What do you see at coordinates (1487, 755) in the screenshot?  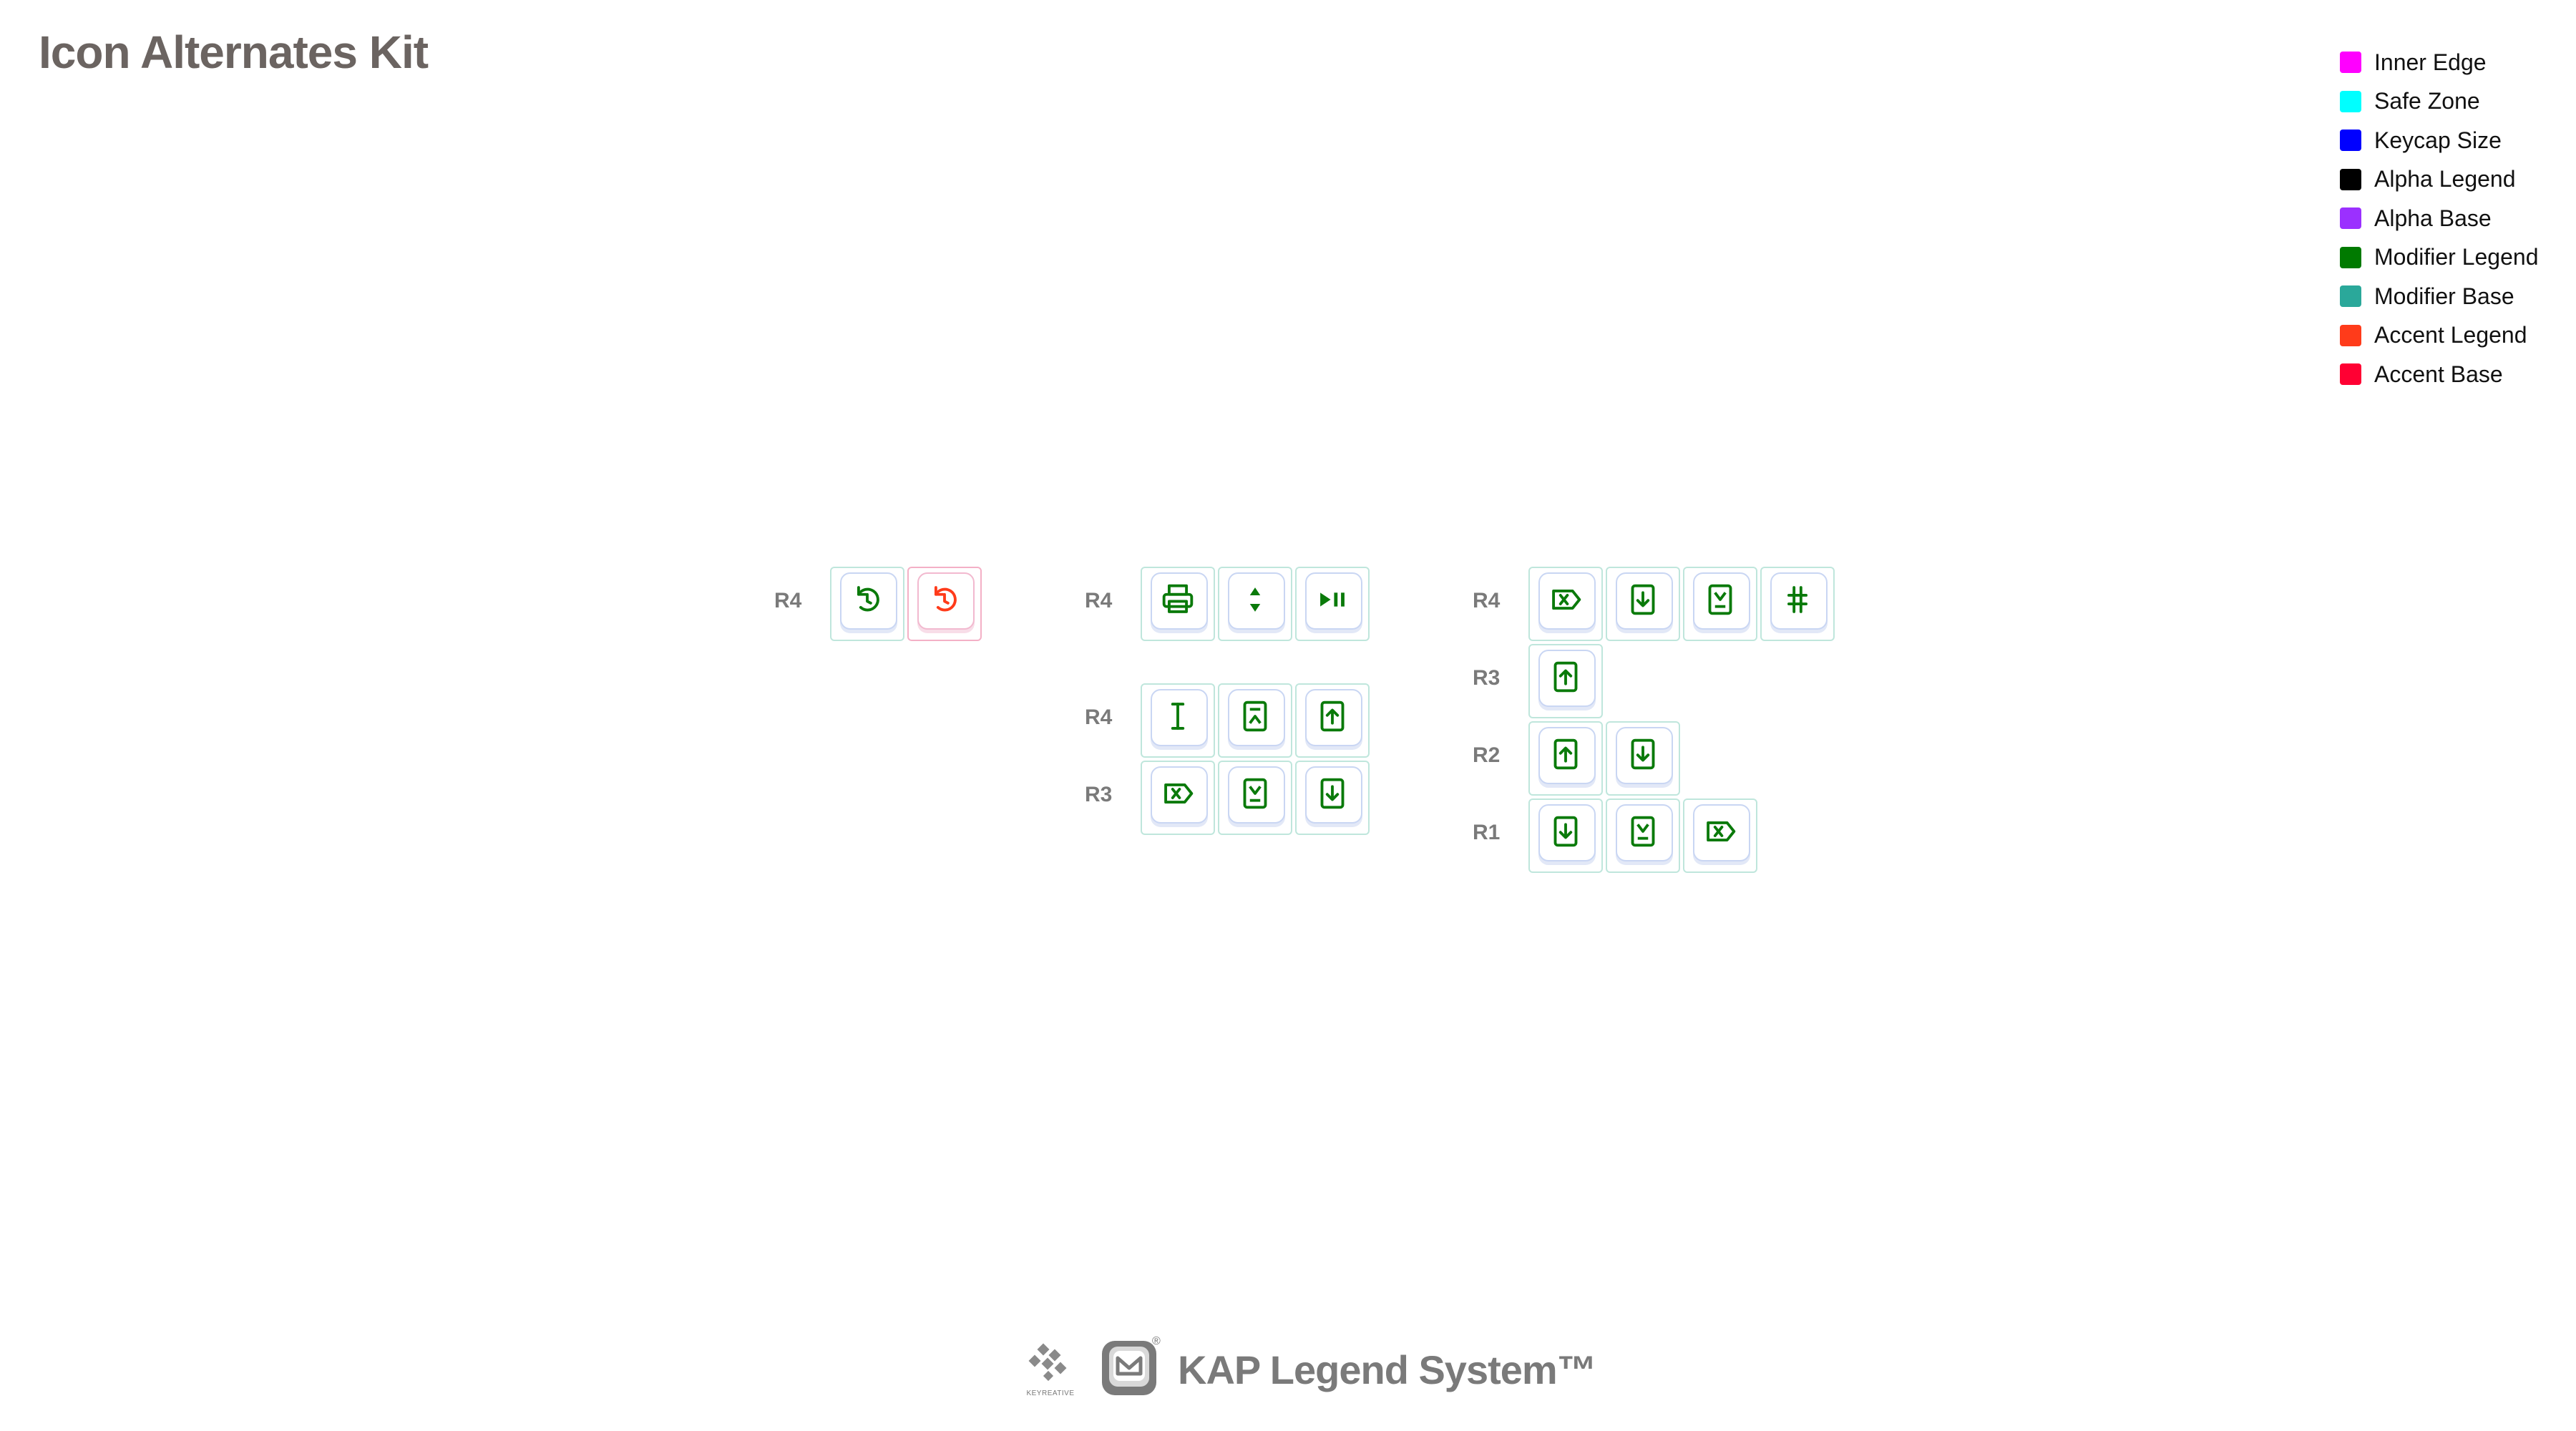 I see `row-label-r2: R2` at bounding box center [1487, 755].